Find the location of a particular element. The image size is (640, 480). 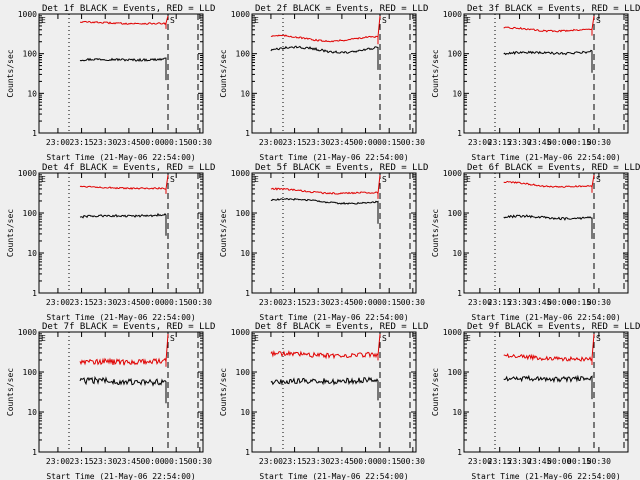

panel-title: Det 2f BLACK = Events, RED = LLD is located at coordinates (341, 9).